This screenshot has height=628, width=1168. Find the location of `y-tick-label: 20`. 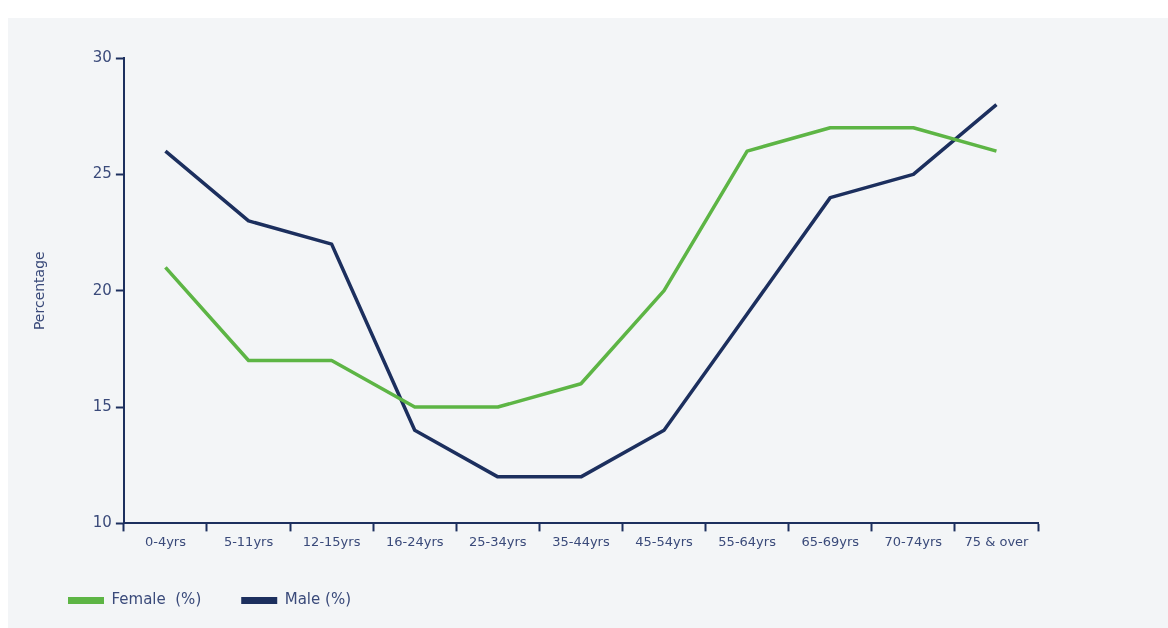

y-tick-label: 20 is located at coordinates (102, 289).